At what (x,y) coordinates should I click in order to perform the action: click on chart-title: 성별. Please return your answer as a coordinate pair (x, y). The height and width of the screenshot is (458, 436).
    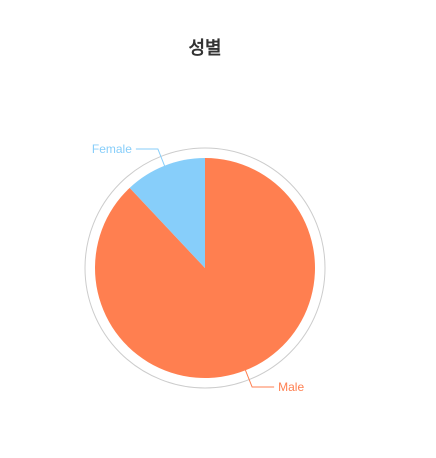
    Looking at the image, I should click on (205, 48).